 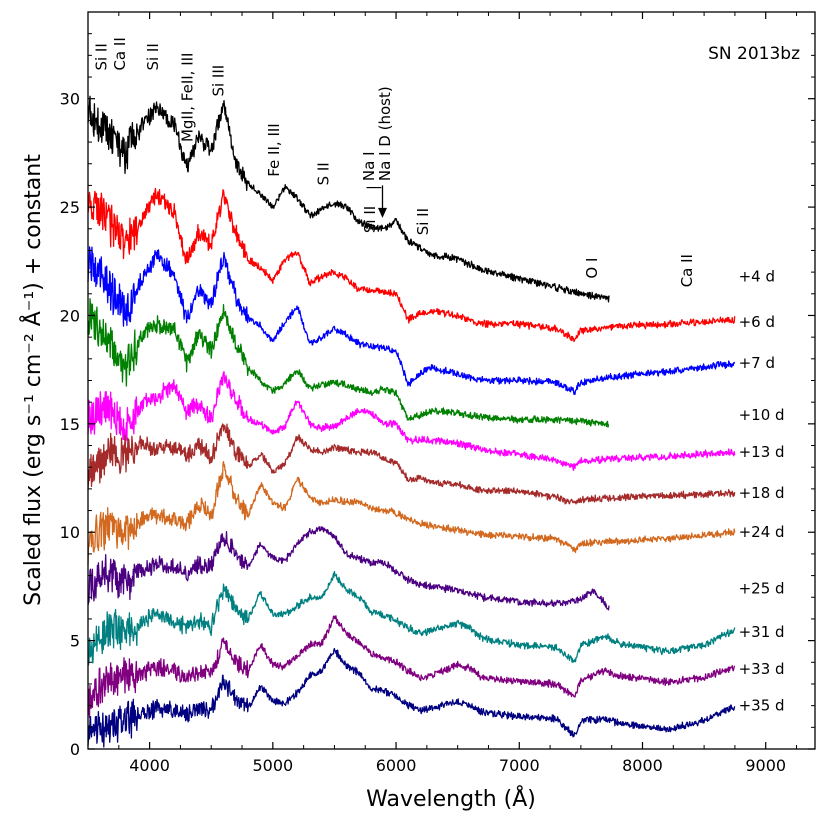 I want to click on chart-title: SN 2013bz, so click(x=754, y=54).